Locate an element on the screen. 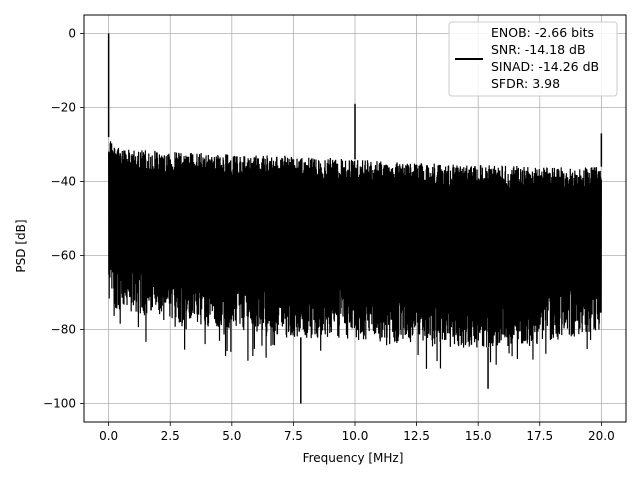 This screenshot has height=480, width=640. x-tick-label: 20.0 is located at coordinates (601, 436).